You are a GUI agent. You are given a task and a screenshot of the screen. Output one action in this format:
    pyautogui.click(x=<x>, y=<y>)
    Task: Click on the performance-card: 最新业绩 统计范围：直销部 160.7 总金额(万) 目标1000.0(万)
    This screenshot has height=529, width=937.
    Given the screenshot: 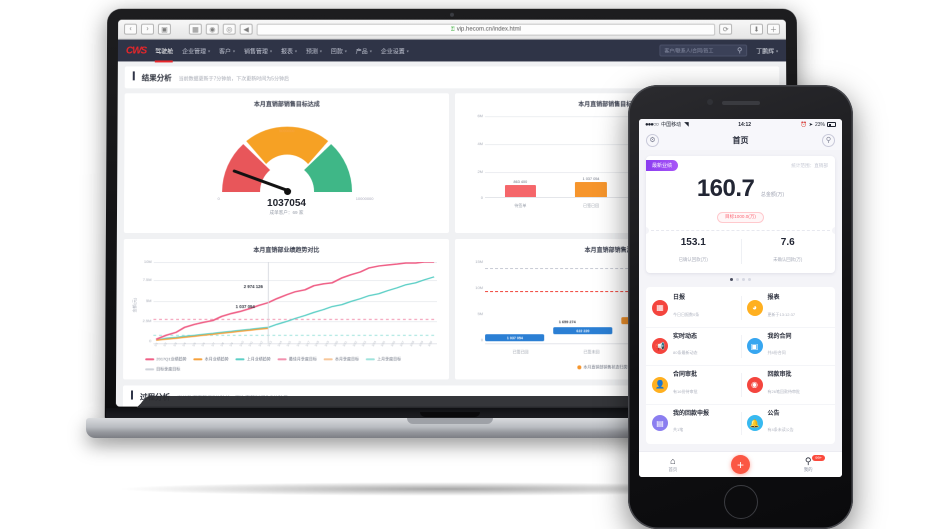 What is the action you would take?
    pyautogui.click(x=740, y=214)
    